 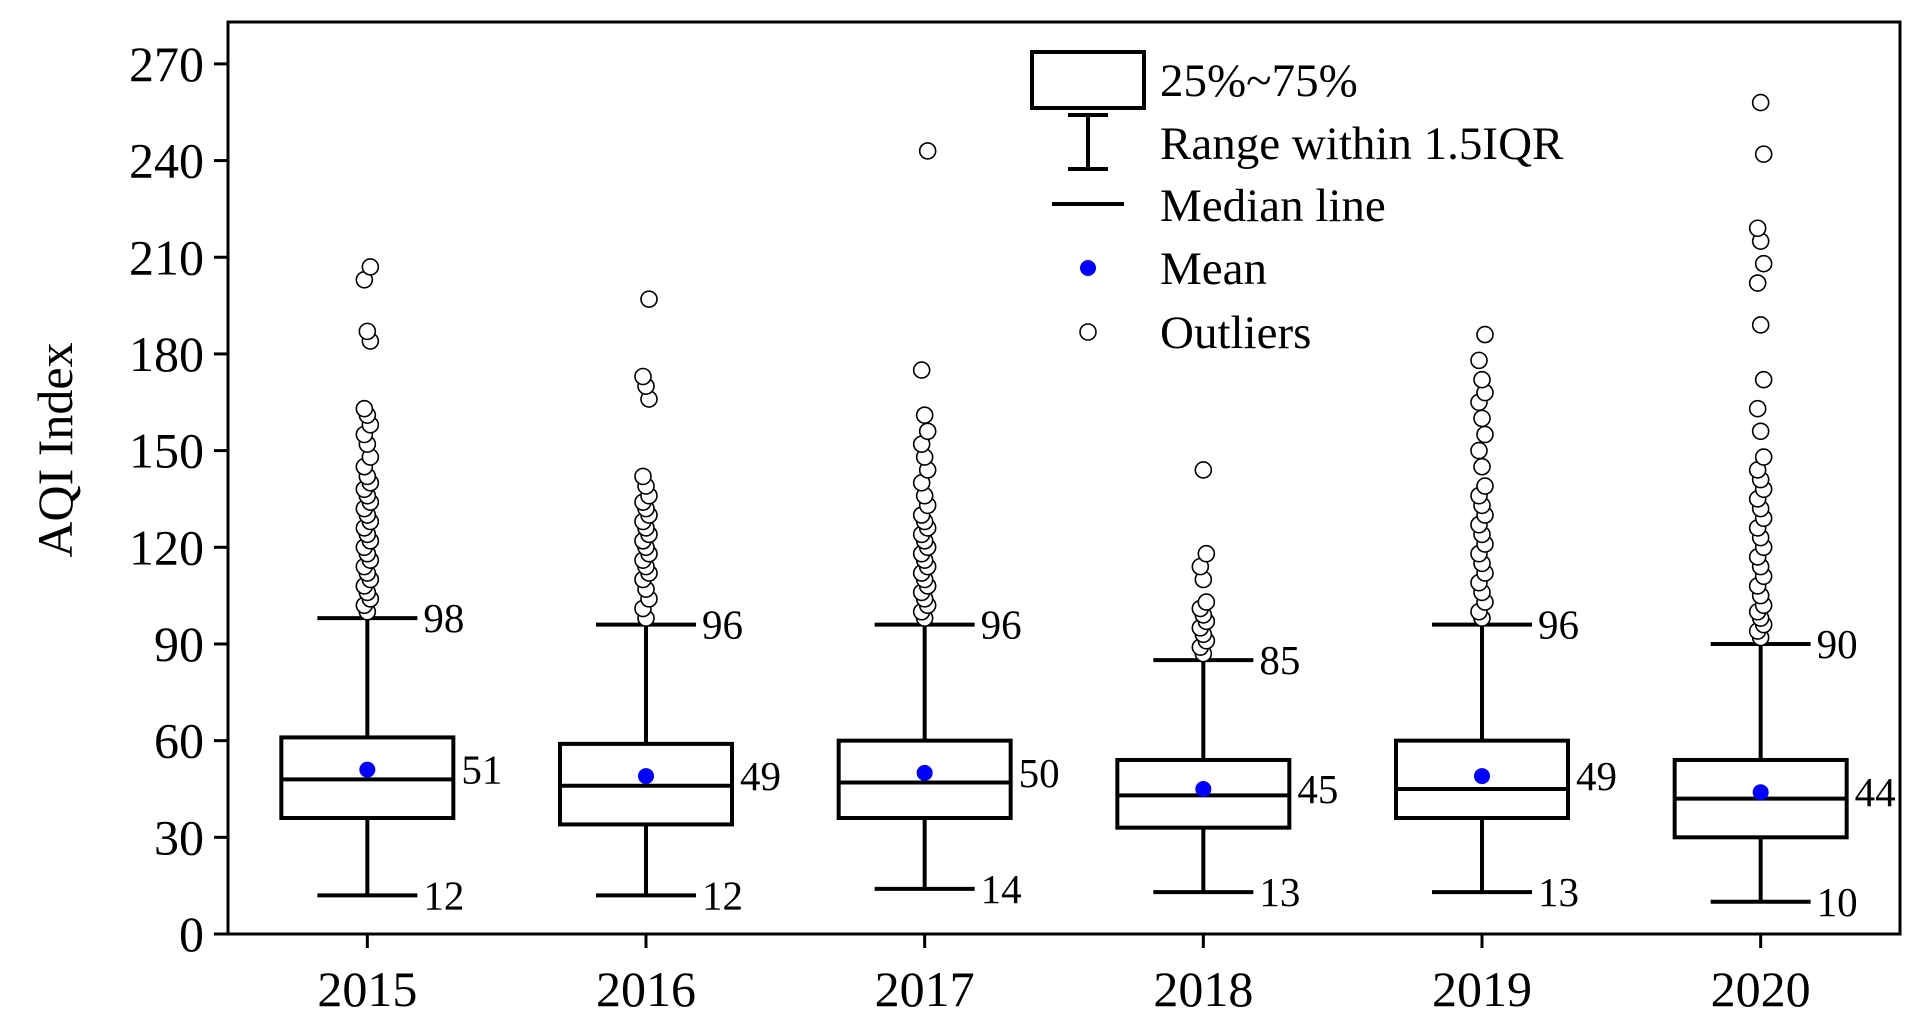 I want to click on legend-item-mean-dot: Mean, so click(x=1173, y=269).